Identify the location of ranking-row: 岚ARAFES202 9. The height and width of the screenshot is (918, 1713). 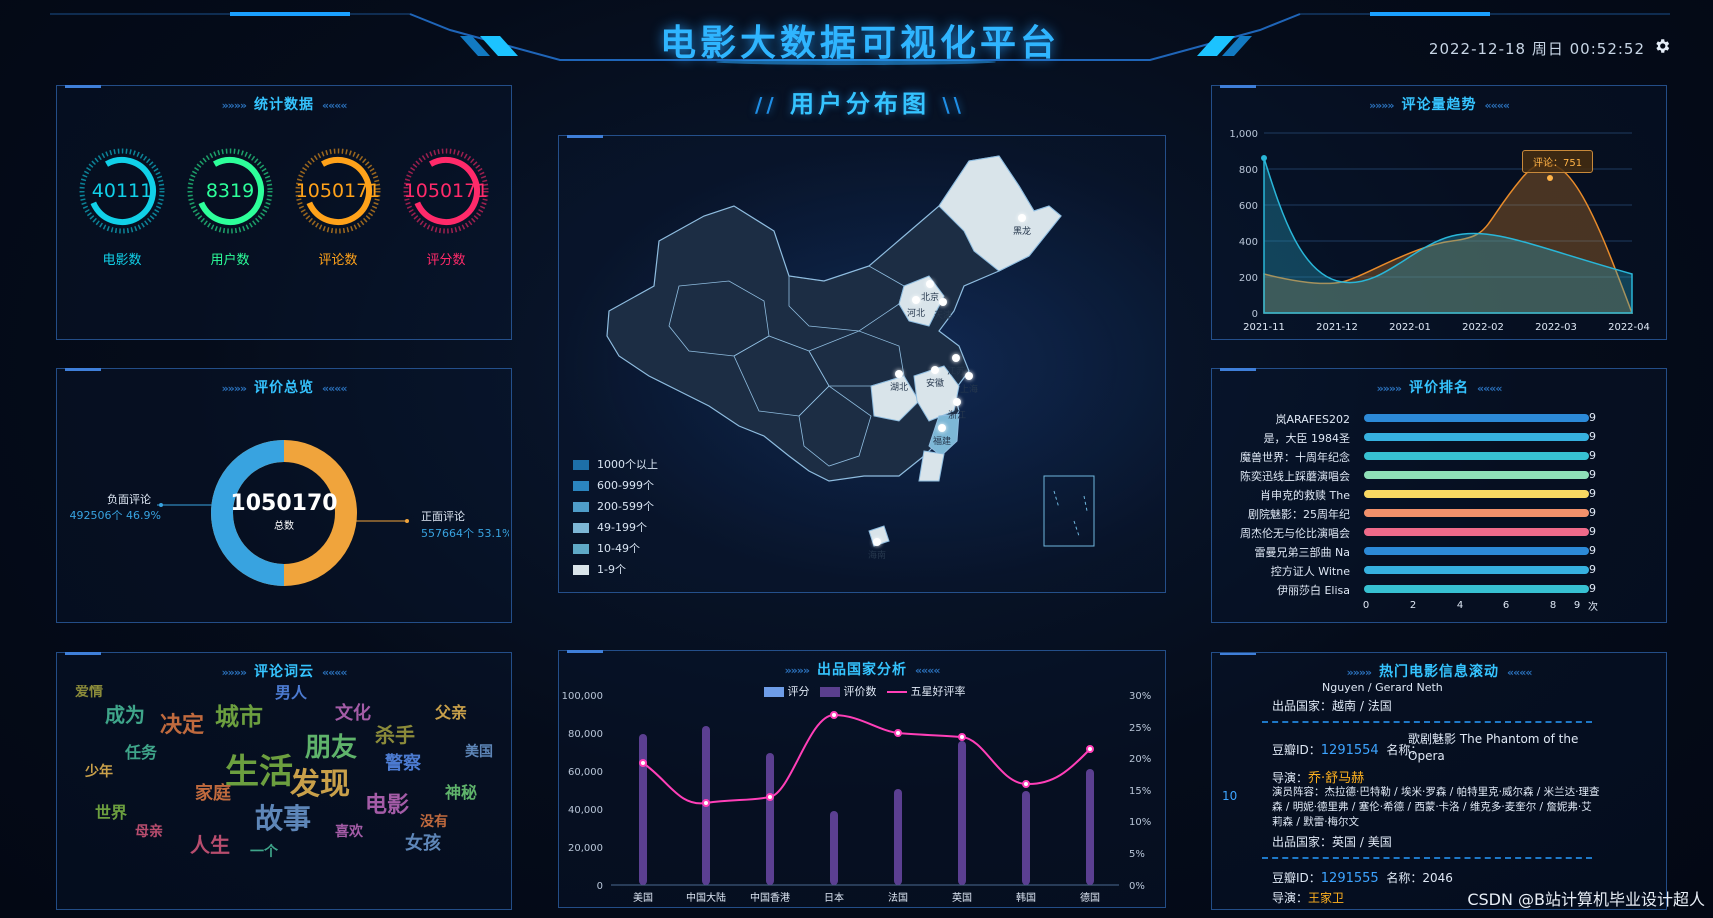
(1422, 418).